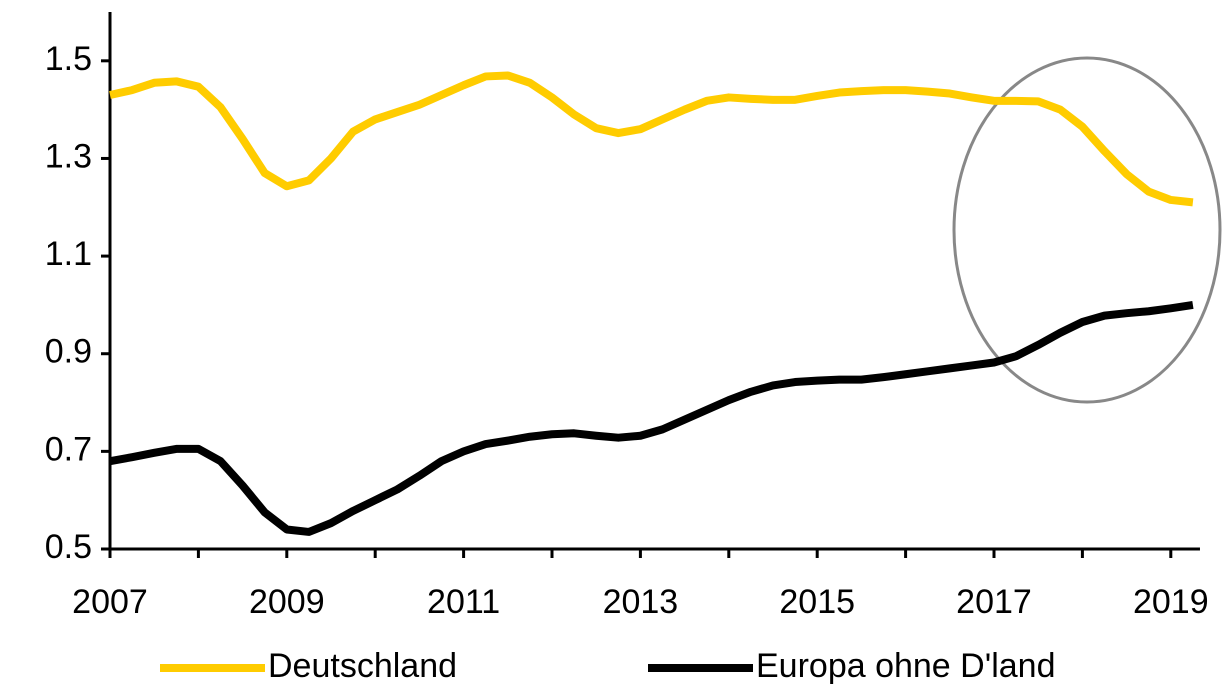 The height and width of the screenshot is (693, 1222). I want to click on y-tick-label: 1.1, so click(68, 254).